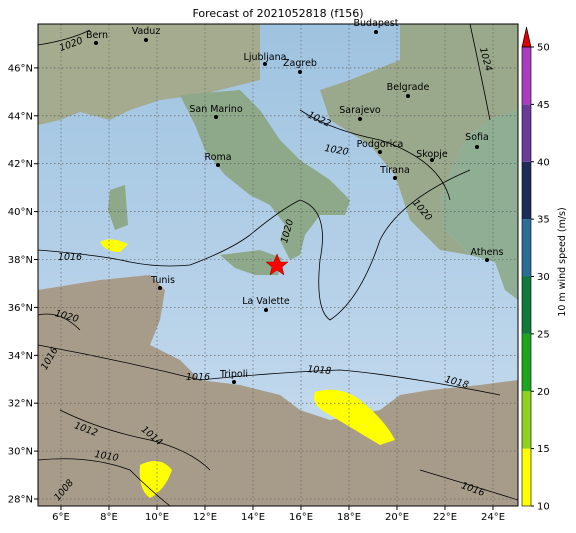  Describe the element at coordinates (543, 162) in the screenshot. I see `colorbar-tick-label: 40` at that location.